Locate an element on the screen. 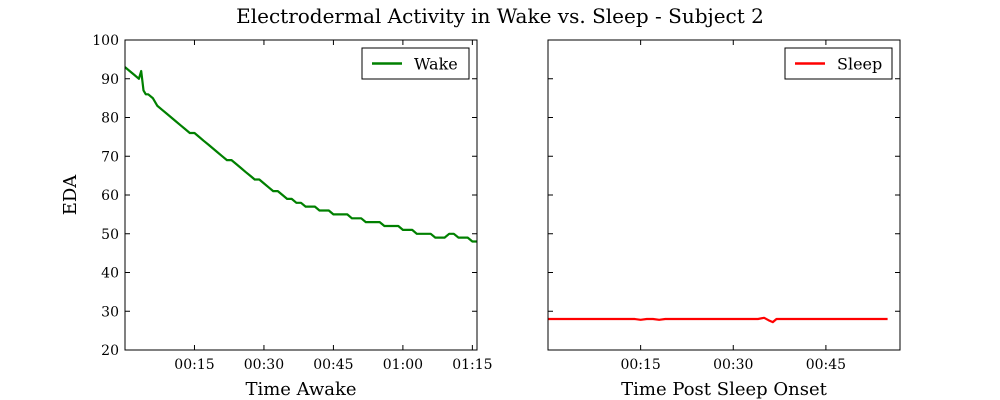 This screenshot has width=1000, height=400. x-axis-label: Time Post Sleep Onset is located at coordinates (724, 389).